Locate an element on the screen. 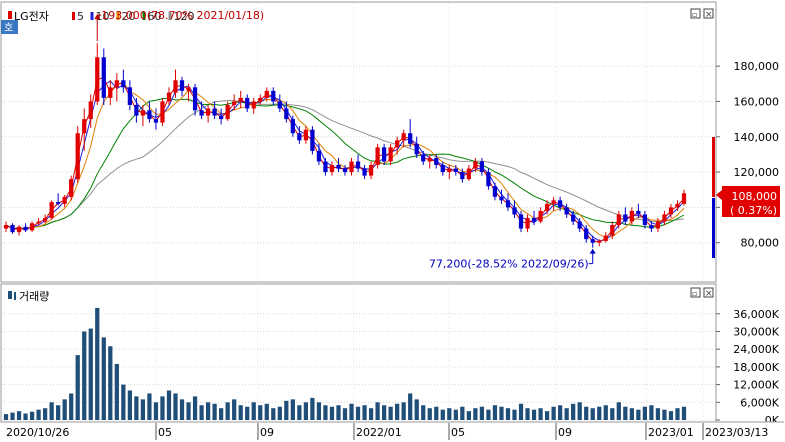  ma-legend-label: 20 is located at coordinates (129, 16).